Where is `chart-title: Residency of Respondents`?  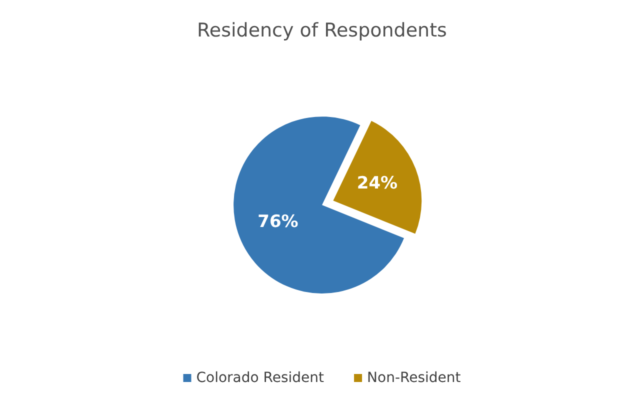 chart-title: Residency of Respondents is located at coordinates (322, 31).